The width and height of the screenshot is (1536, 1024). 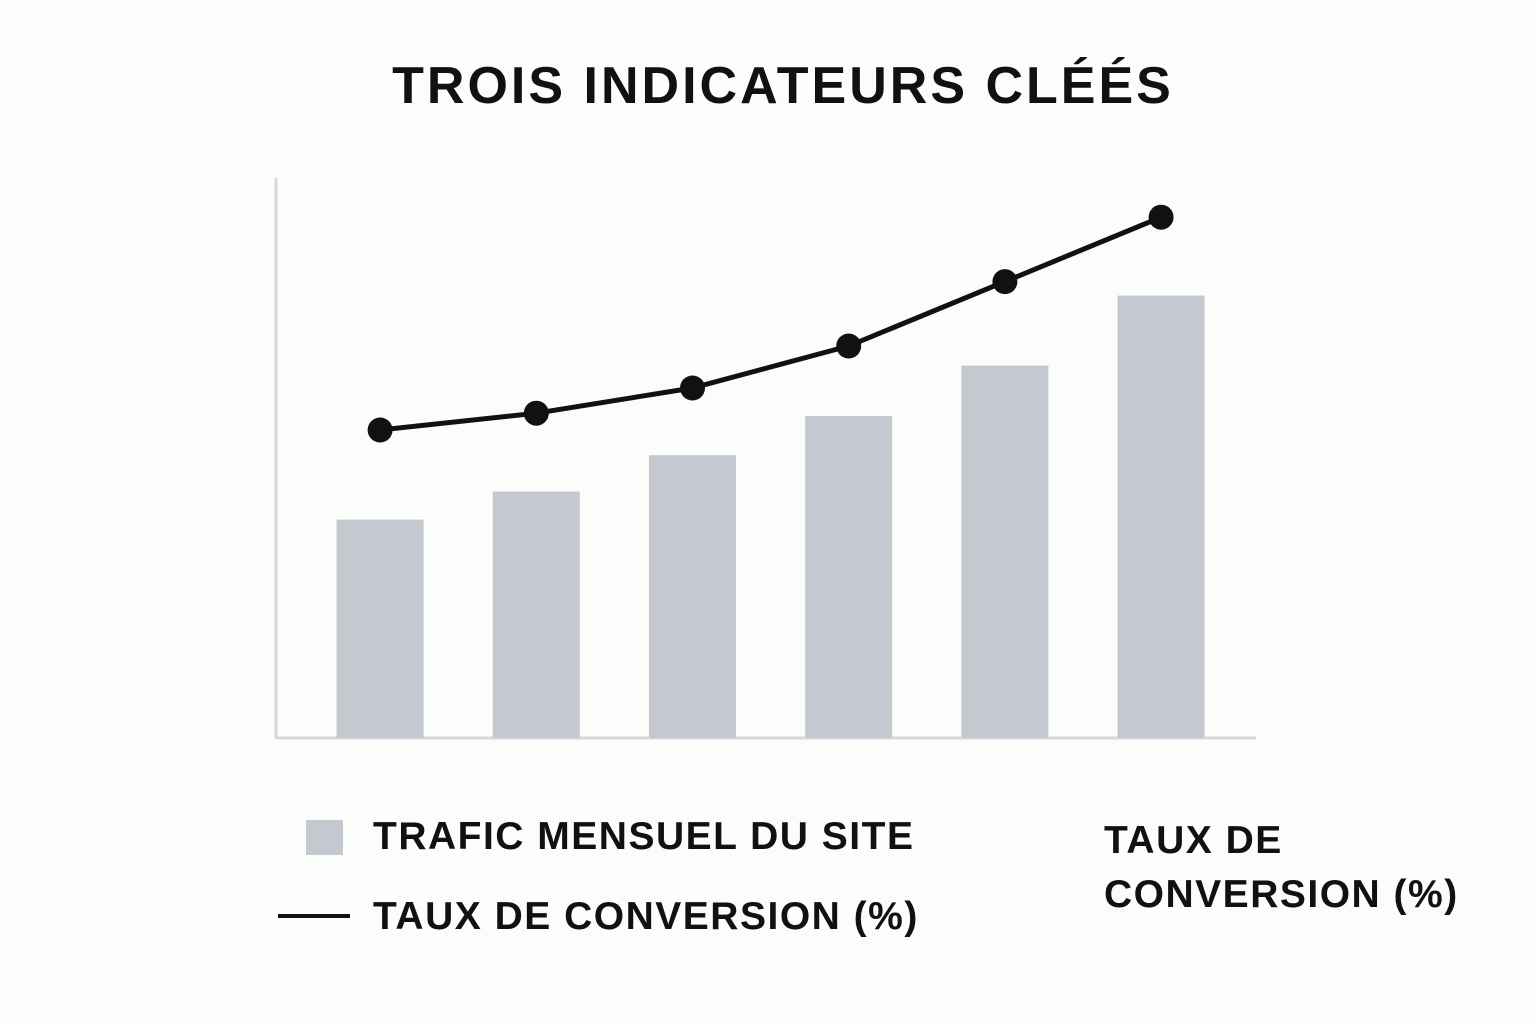 I want to click on legend-line-swatch, so click(x=314, y=916).